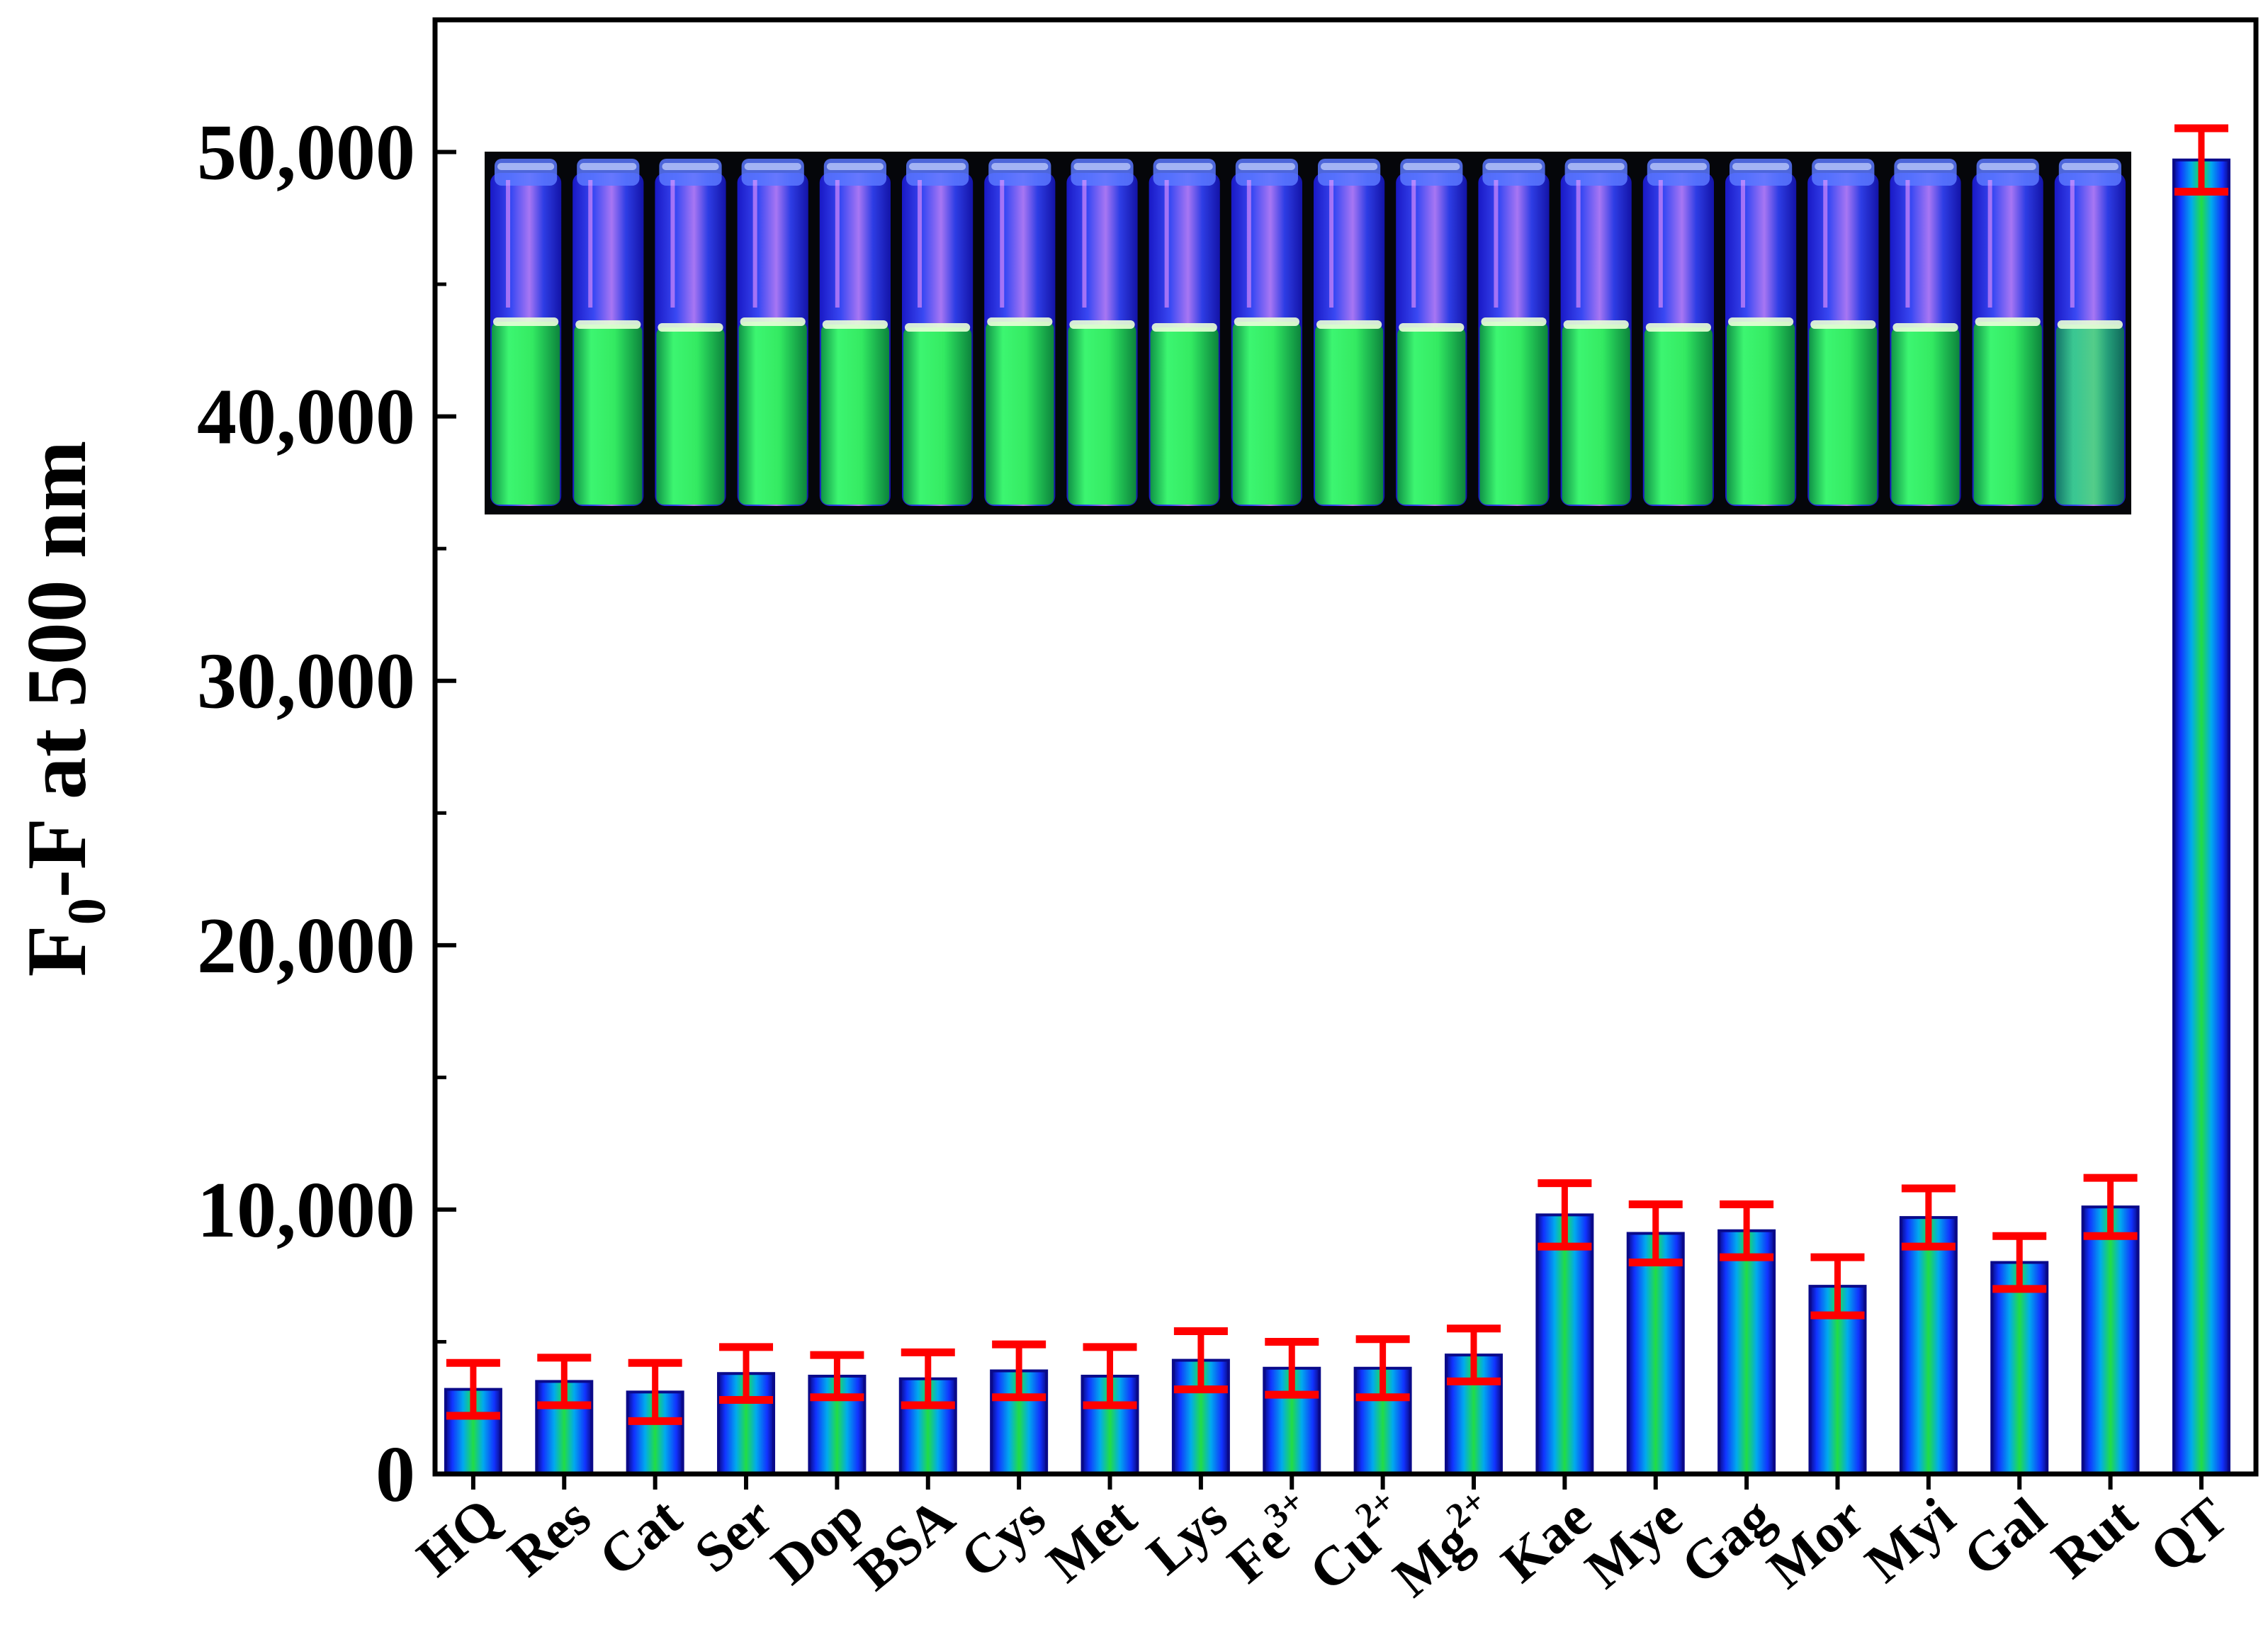 This screenshot has height=1632, width=2268. Describe the element at coordinates (395, 1475) in the screenshot. I see `y-tick-label: 0` at that location.